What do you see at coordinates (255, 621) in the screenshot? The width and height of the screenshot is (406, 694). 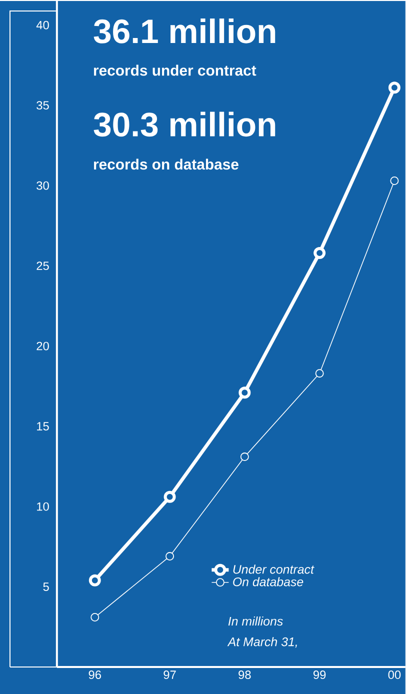 I see `annotation: In millions` at bounding box center [255, 621].